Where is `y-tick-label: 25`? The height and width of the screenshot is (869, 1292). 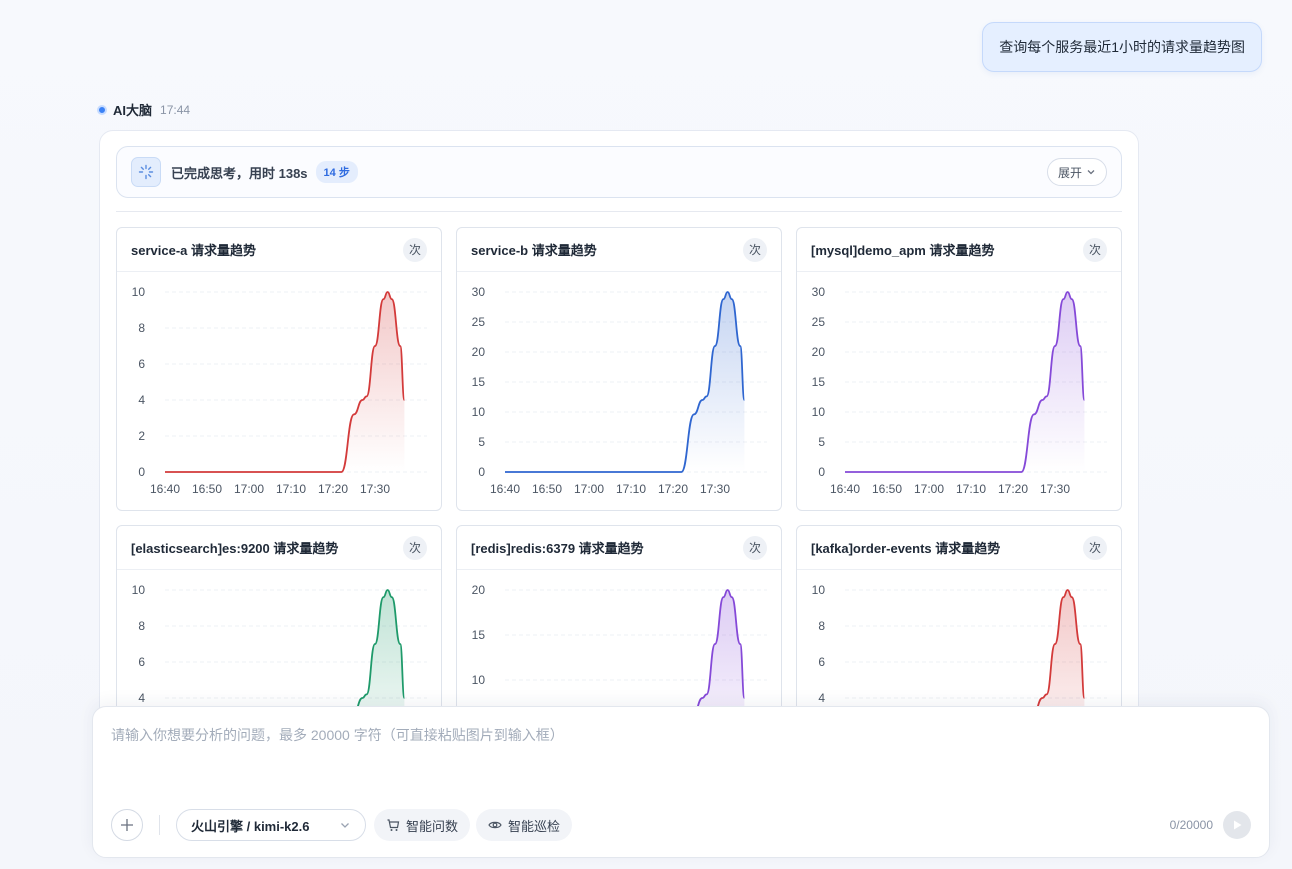
y-tick-label: 25 is located at coordinates (819, 322).